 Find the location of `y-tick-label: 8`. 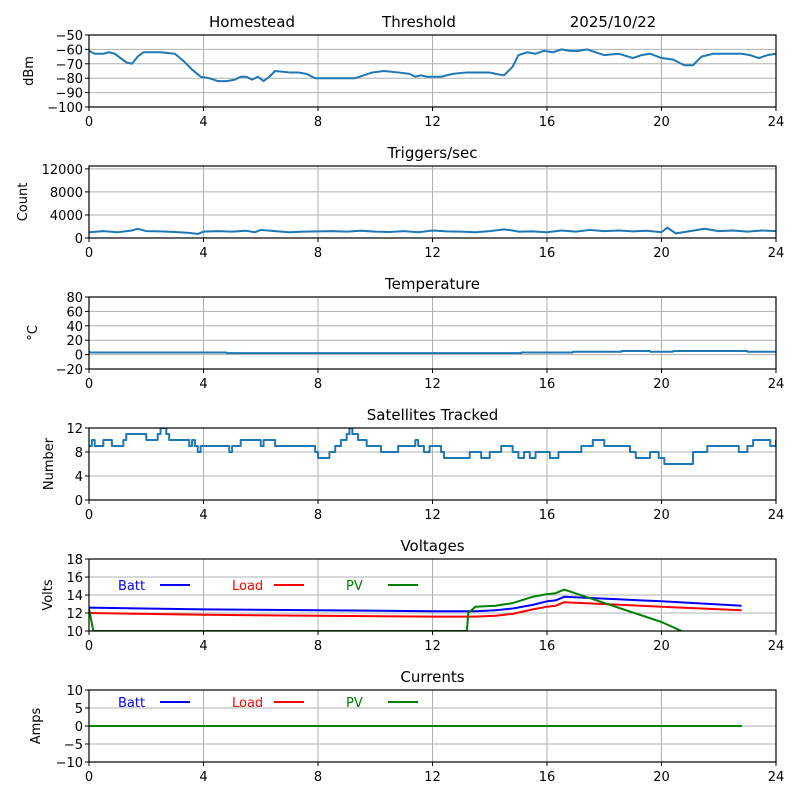

y-tick-label: 8 is located at coordinates (79, 453).